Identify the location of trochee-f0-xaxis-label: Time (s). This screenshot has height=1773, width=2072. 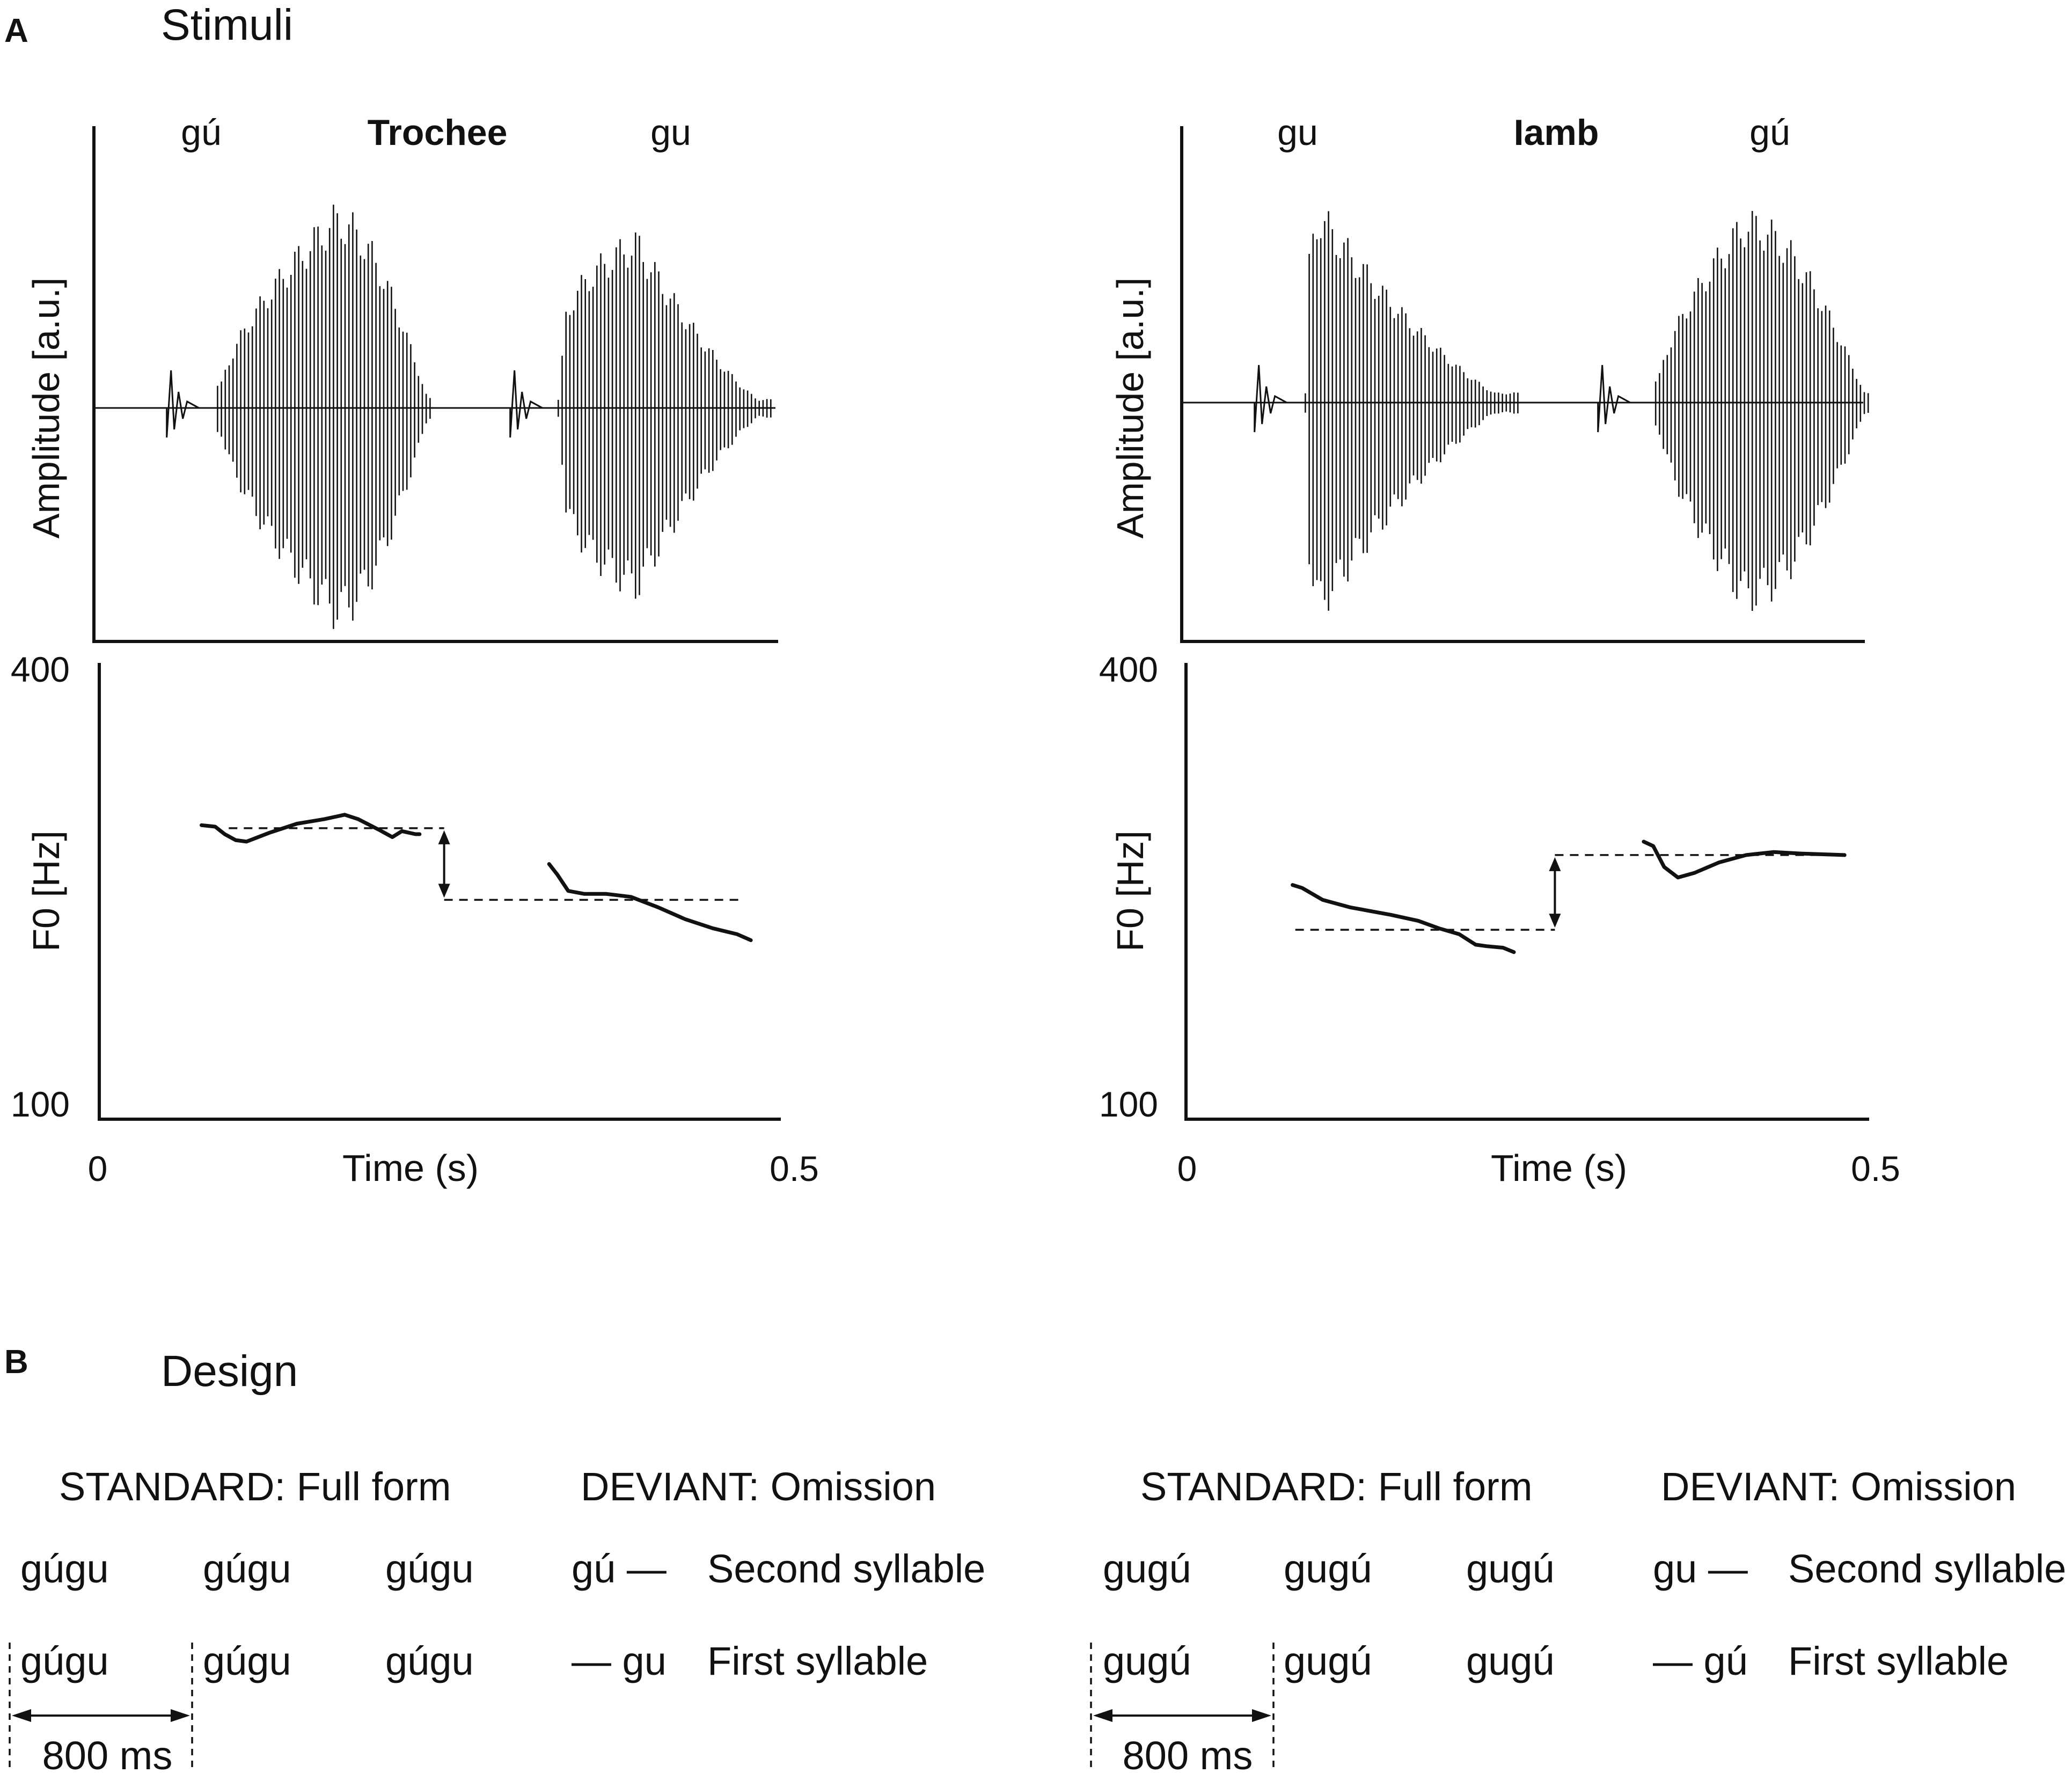
(410, 1168).